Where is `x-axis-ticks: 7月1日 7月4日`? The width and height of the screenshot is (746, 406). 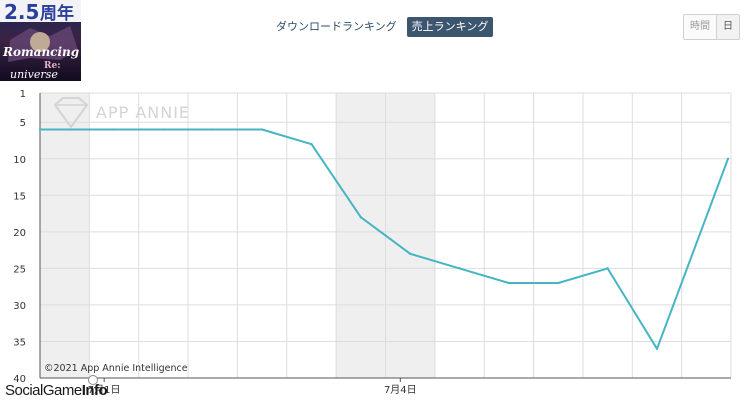
x-axis-ticks: 7月1日 7月4日 is located at coordinates (252, 387).